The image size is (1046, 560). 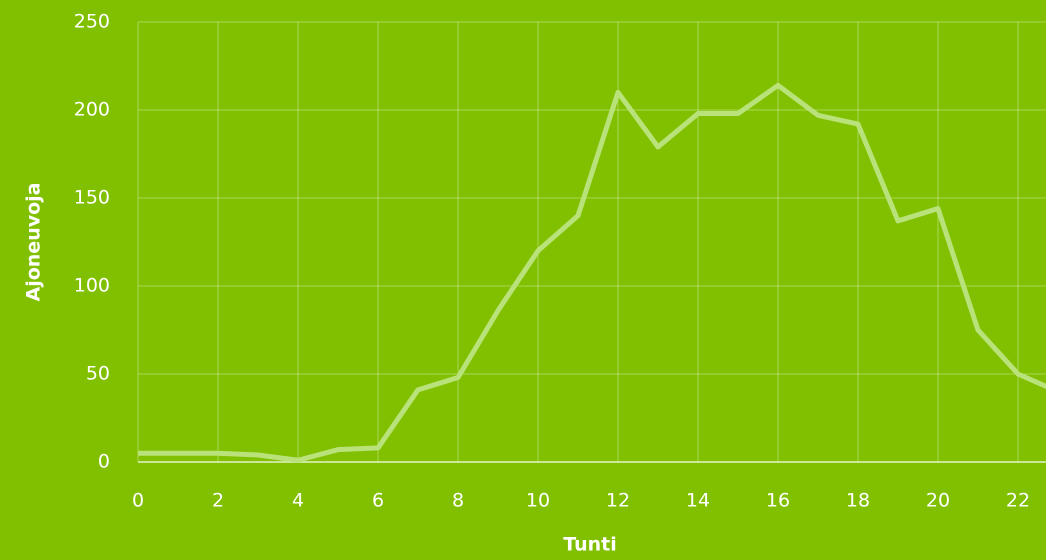 What do you see at coordinates (618, 501) in the screenshot?
I see `x-tick-label: 12` at bounding box center [618, 501].